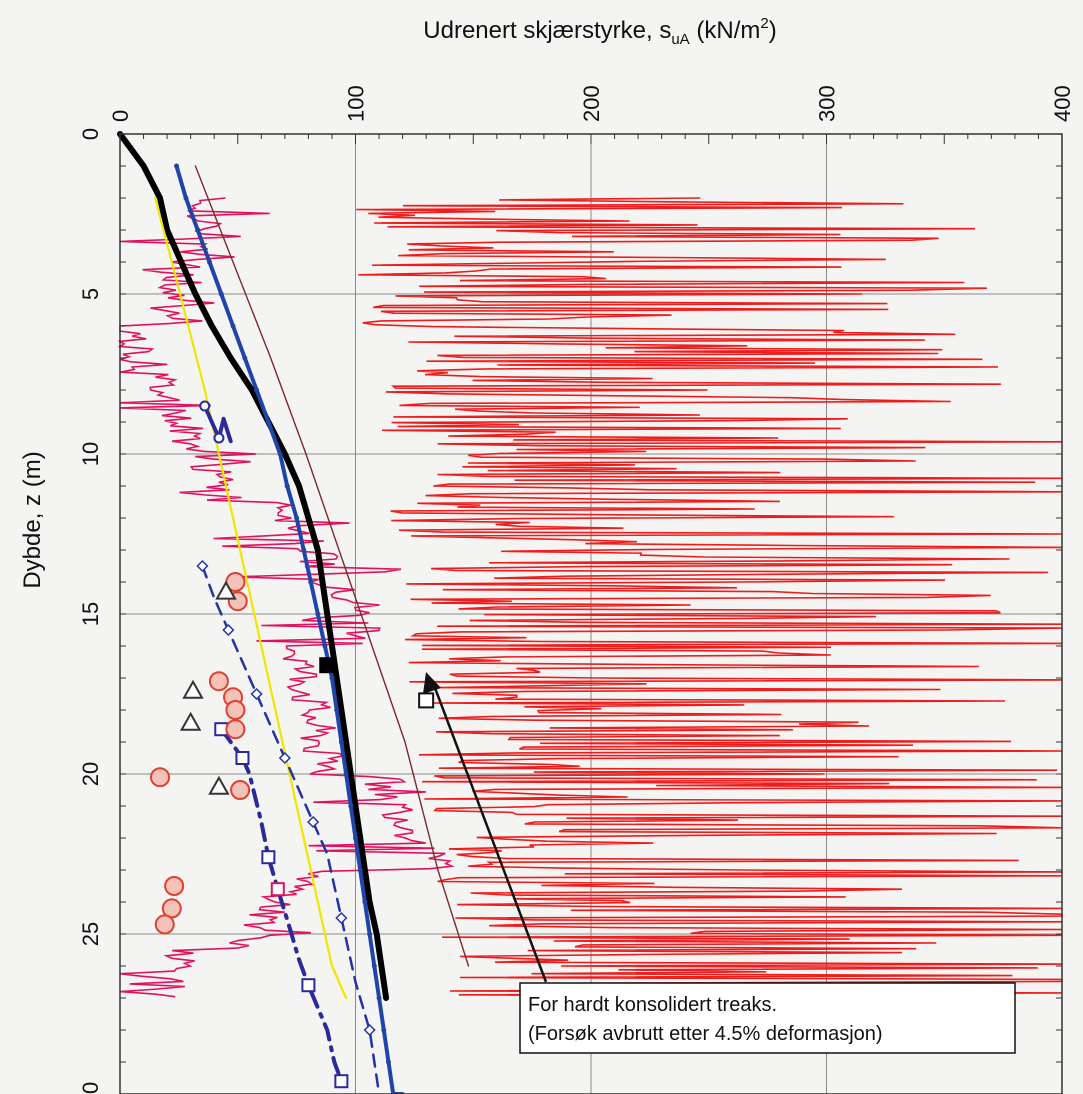  What do you see at coordinates (327, 665) in the screenshot?
I see `filled-square-marker` at bounding box center [327, 665].